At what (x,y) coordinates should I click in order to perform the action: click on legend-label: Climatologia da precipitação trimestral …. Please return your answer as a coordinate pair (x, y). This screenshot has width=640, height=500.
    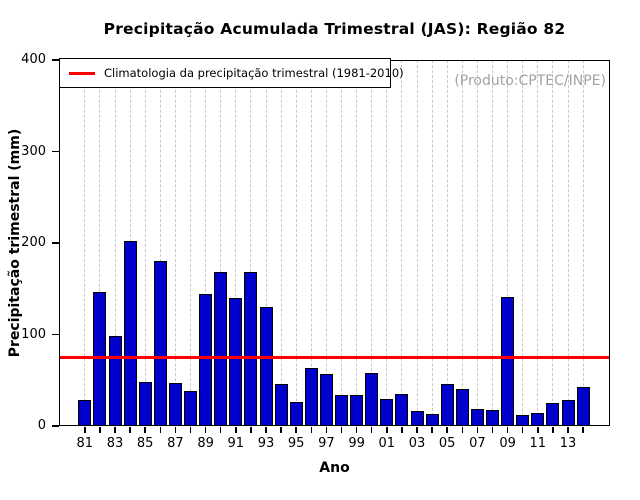
    Looking at the image, I should click on (254, 73).